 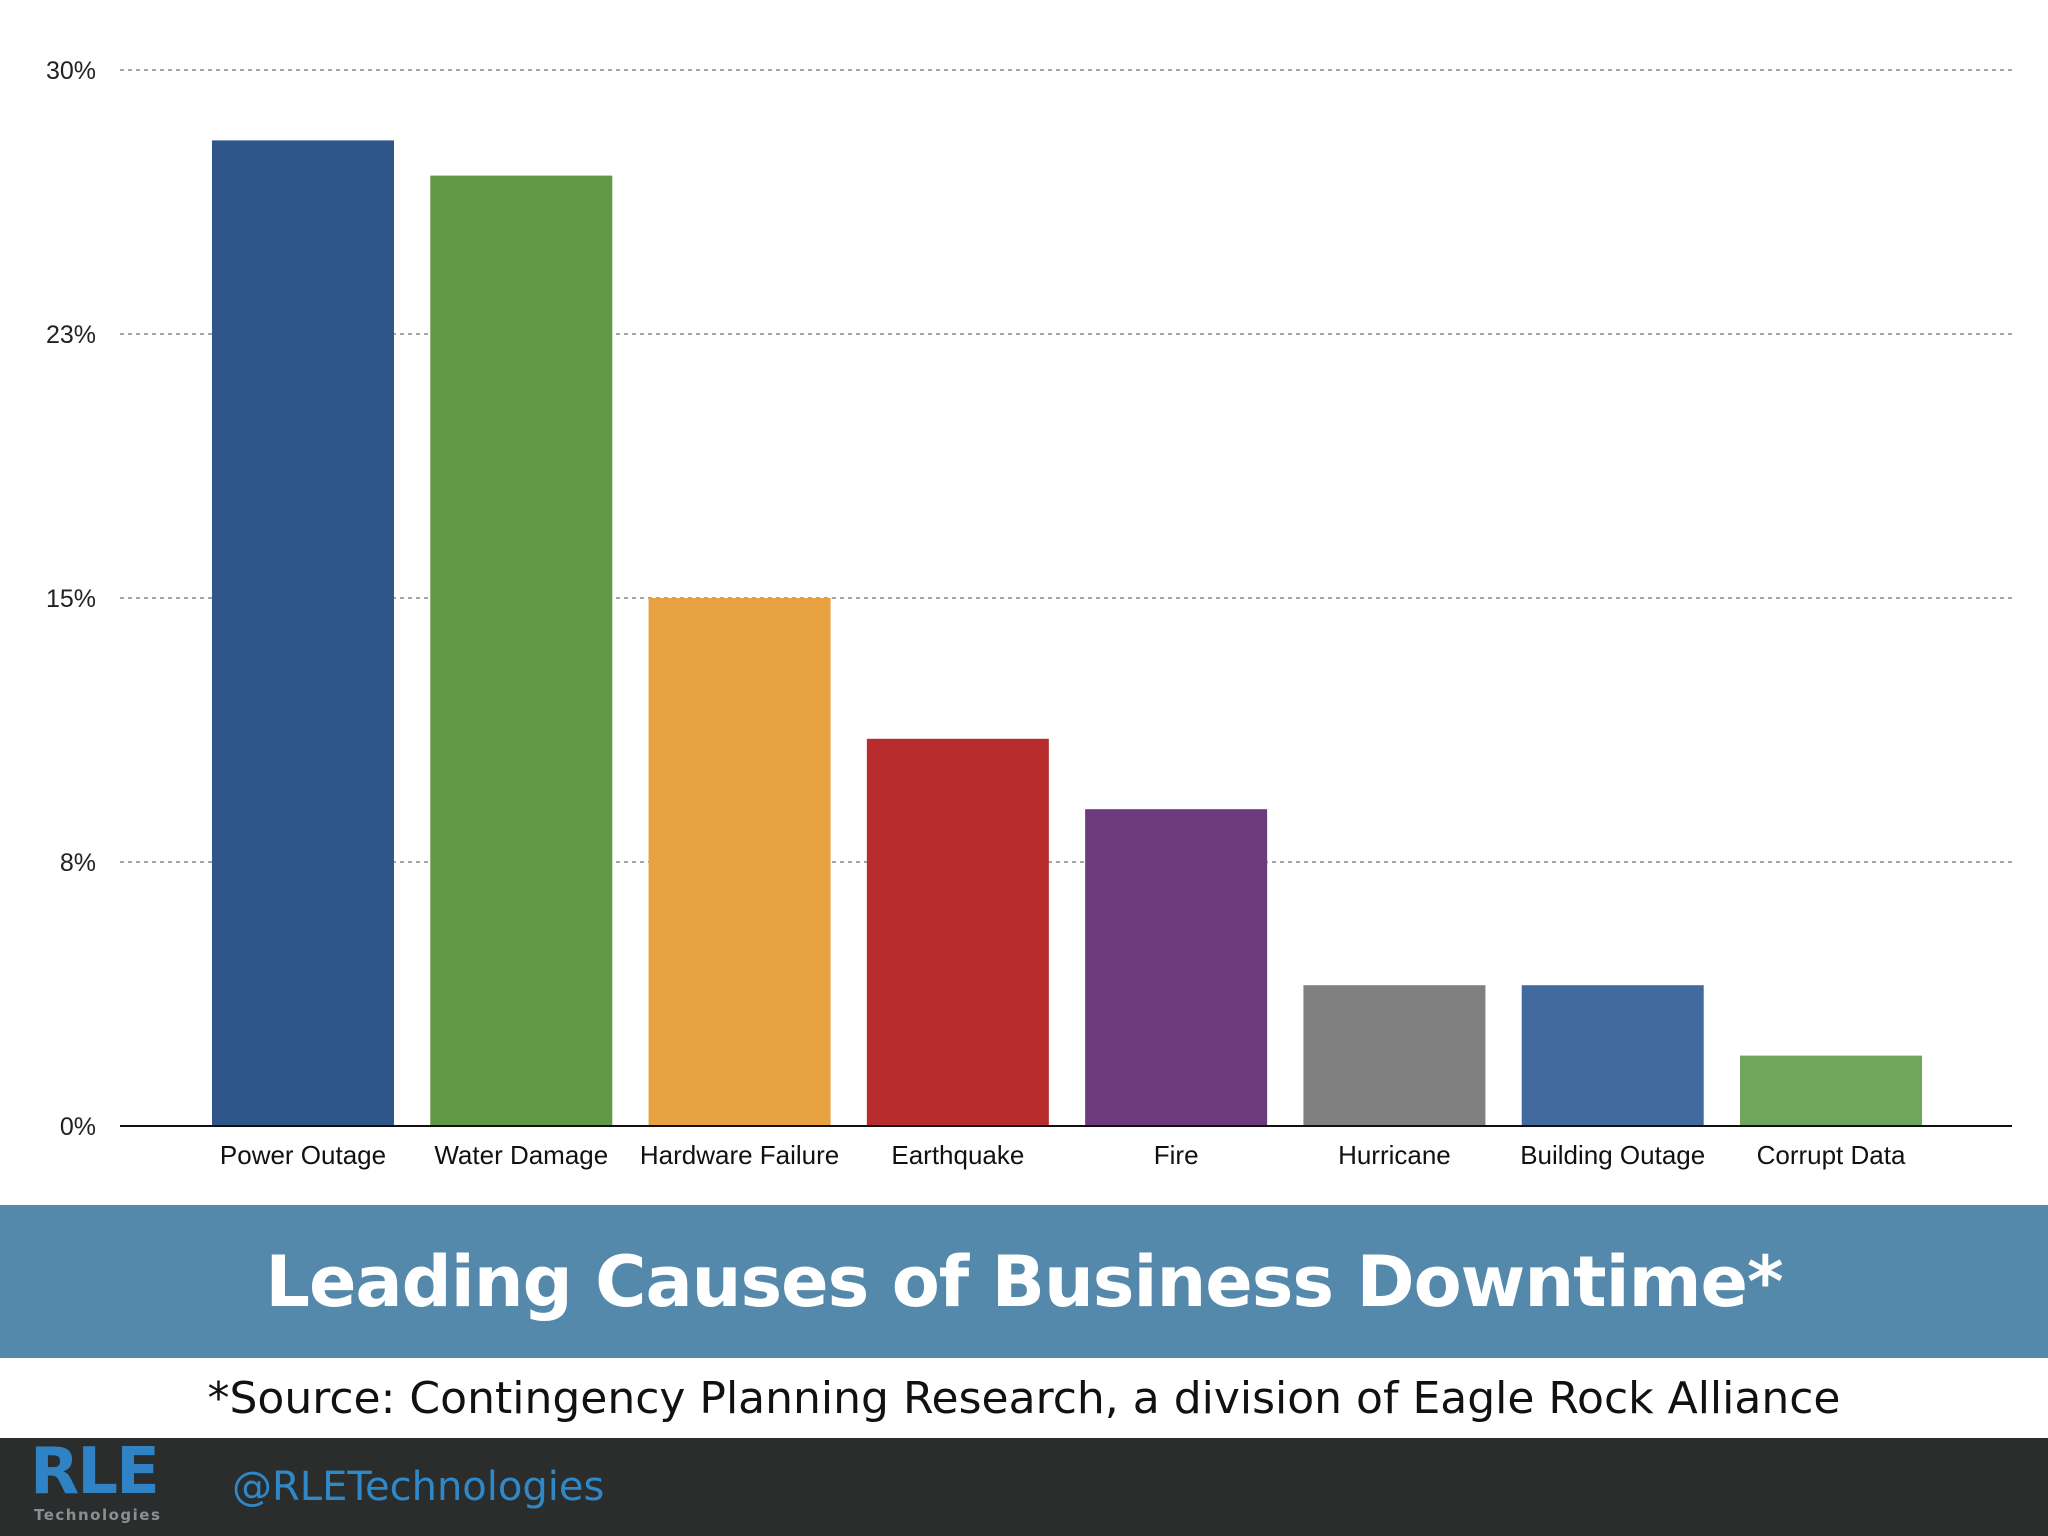 What do you see at coordinates (98, 1515) in the screenshot?
I see `logo-subtext: Technologies` at bounding box center [98, 1515].